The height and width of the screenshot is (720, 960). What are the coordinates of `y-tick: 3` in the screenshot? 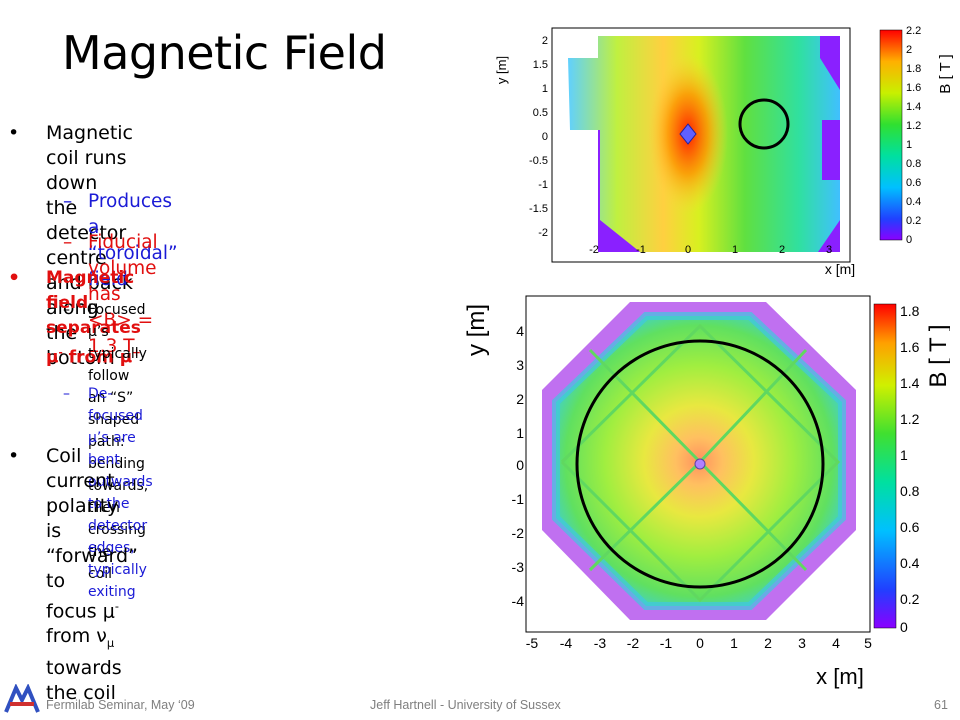 It's located at (520, 365).